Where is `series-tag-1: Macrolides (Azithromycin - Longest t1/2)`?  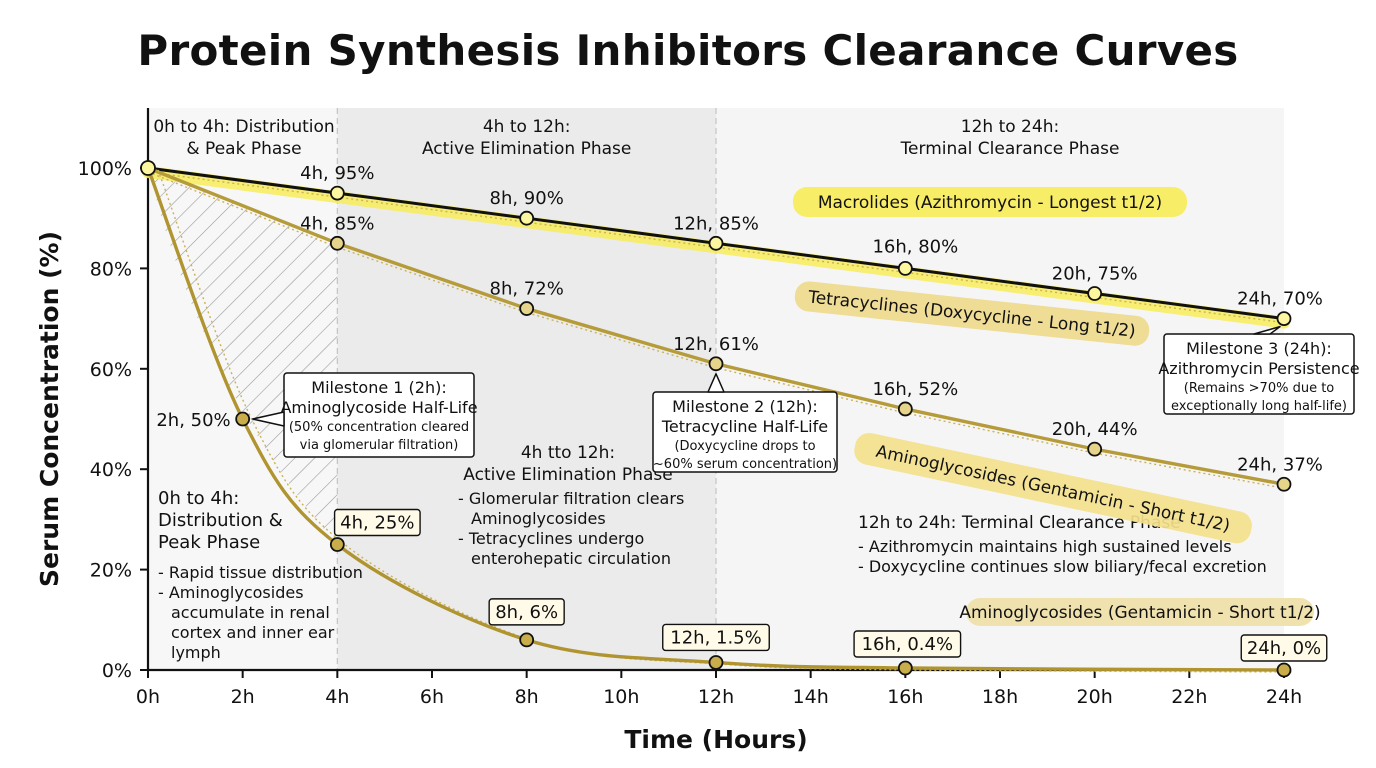
series-tag-1: Macrolides (Azithromycin - Longest t1/2) is located at coordinates (990, 202).